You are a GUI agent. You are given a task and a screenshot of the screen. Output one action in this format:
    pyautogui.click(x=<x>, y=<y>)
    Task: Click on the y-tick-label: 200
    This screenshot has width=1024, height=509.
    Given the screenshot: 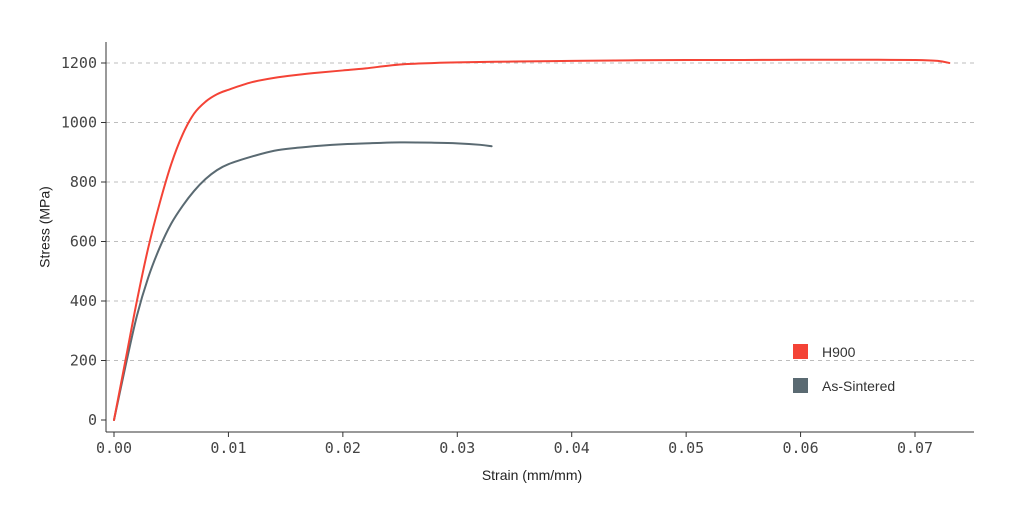 What is the action you would take?
    pyautogui.click(x=83, y=361)
    